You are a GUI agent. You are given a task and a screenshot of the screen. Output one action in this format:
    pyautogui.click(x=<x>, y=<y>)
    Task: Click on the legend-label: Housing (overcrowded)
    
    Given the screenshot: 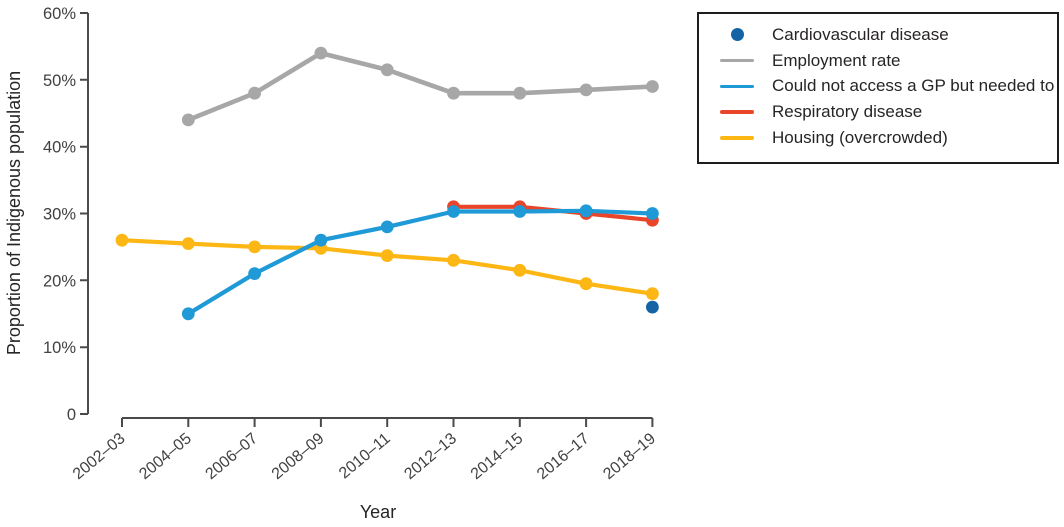 What is the action you would take?
    pyautogui.click(x=860, y=138)
    